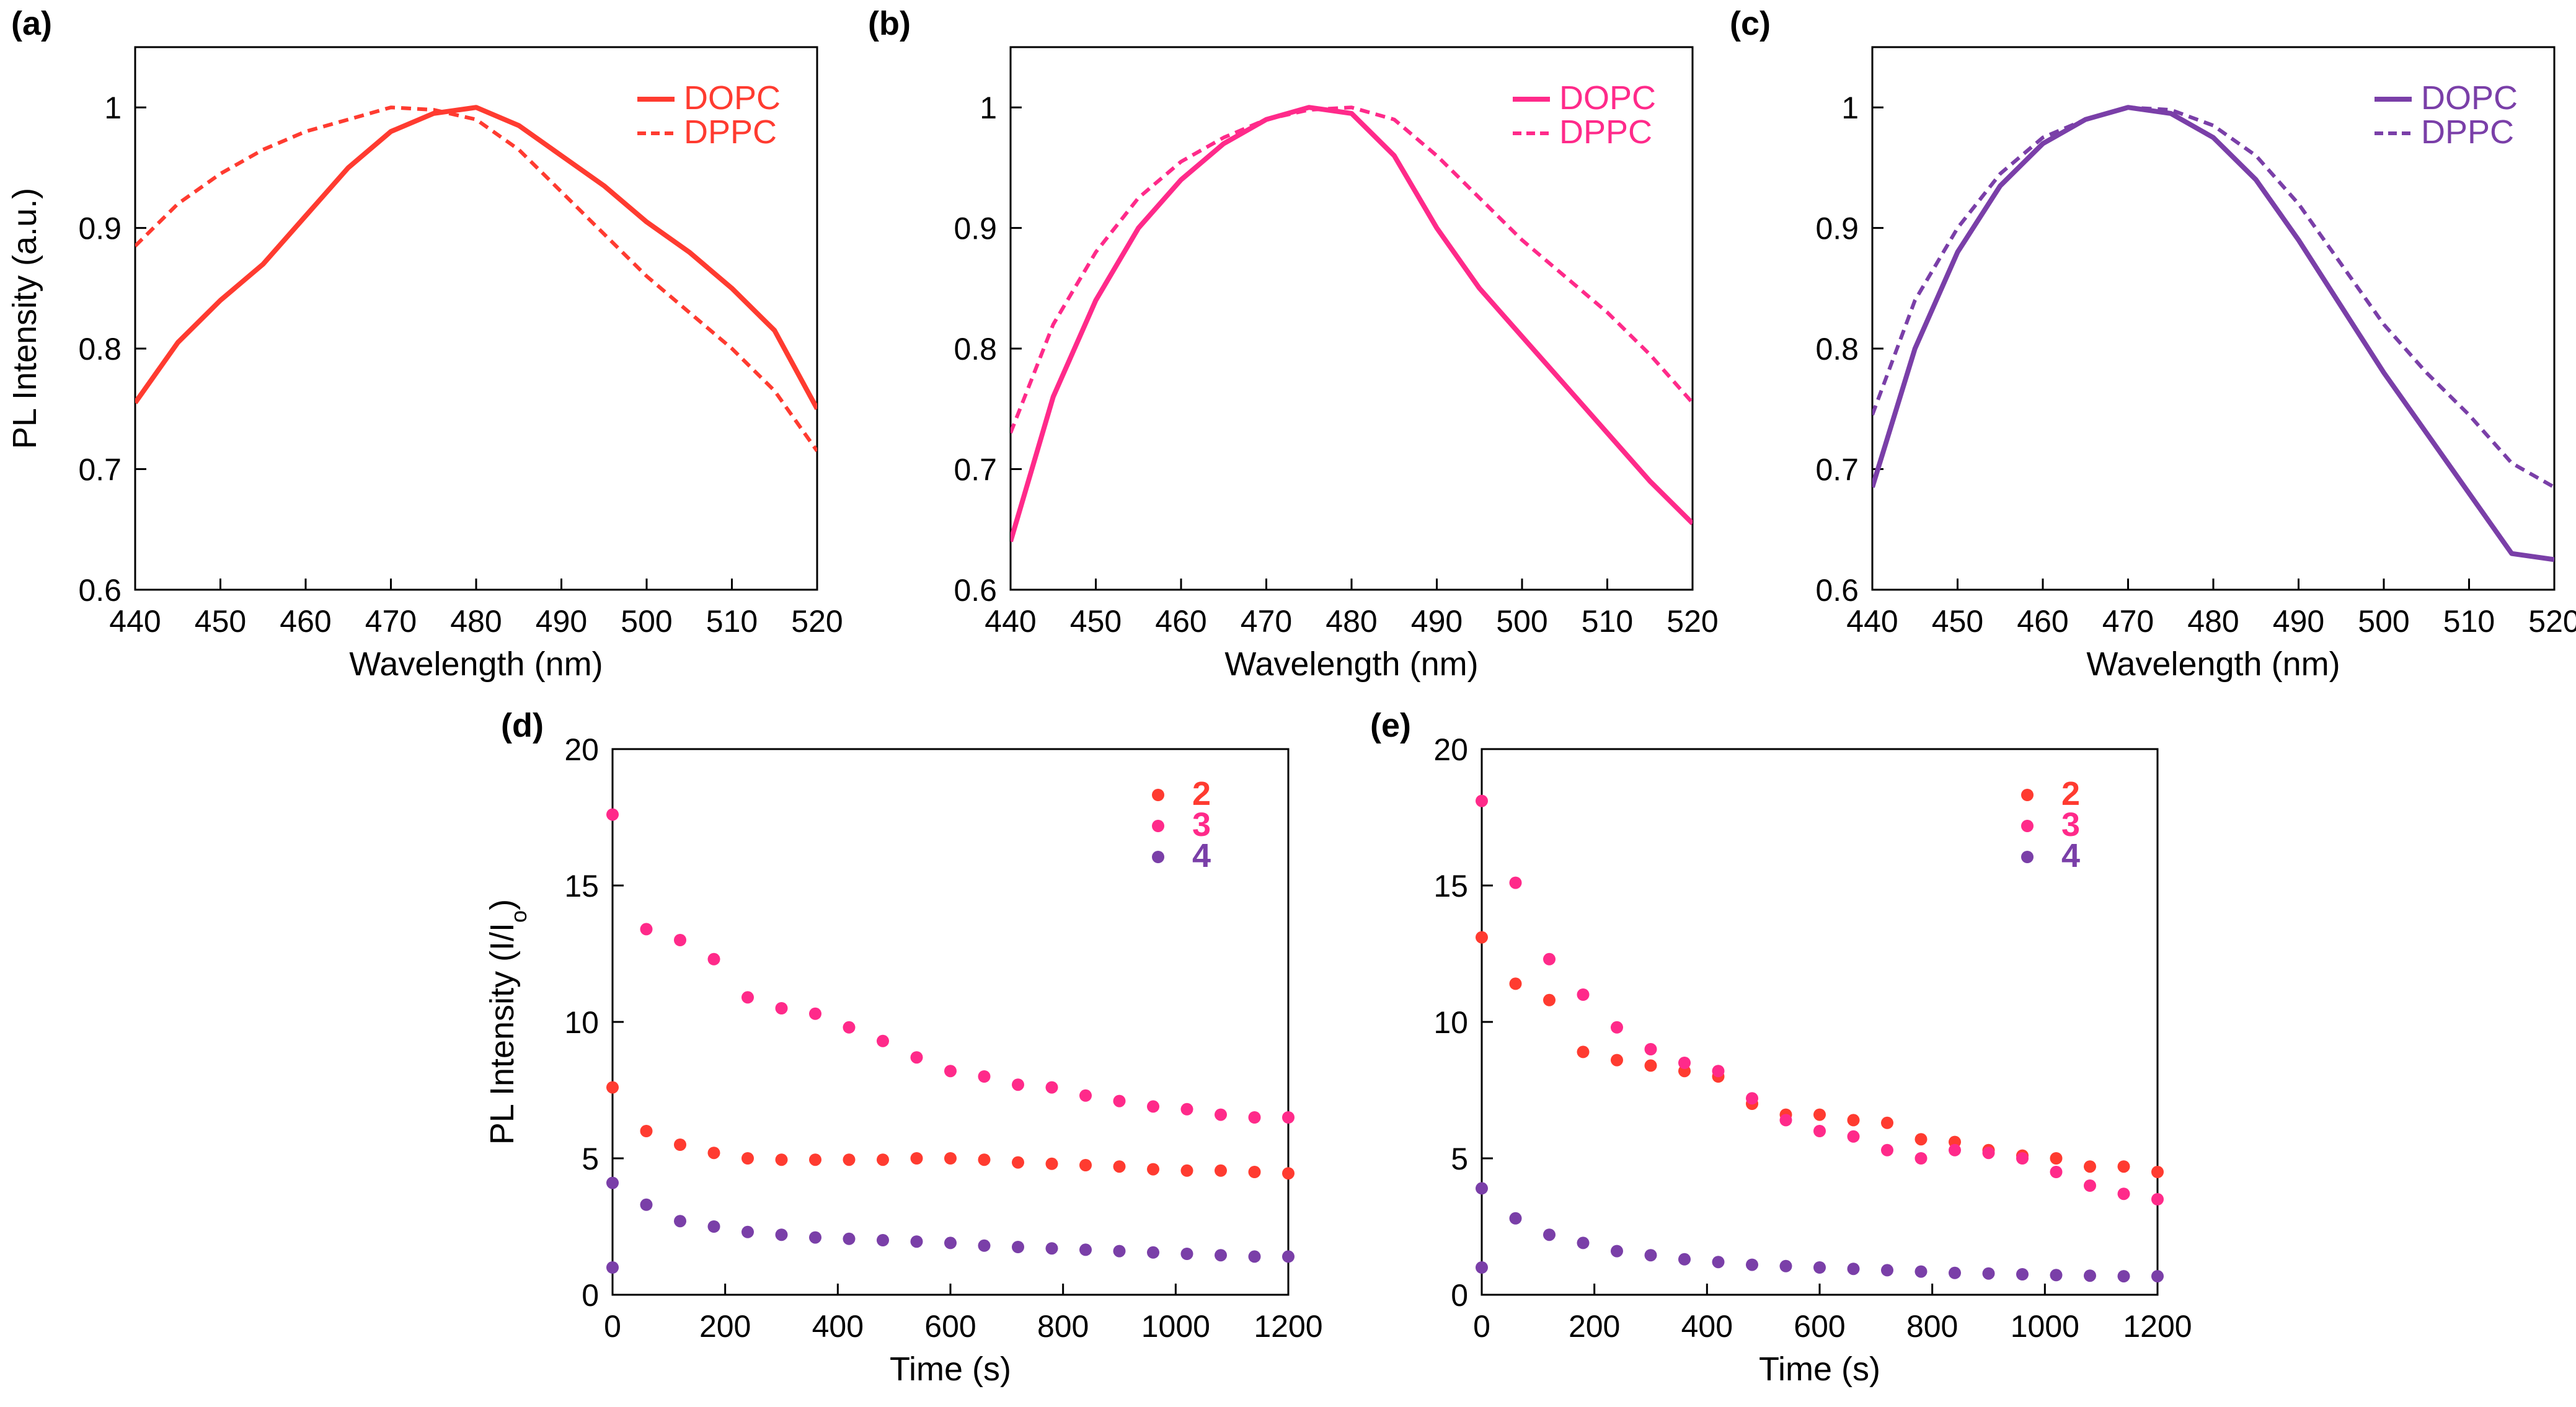  I want to click on y-tick-label: 5, so click(1459, 1159).